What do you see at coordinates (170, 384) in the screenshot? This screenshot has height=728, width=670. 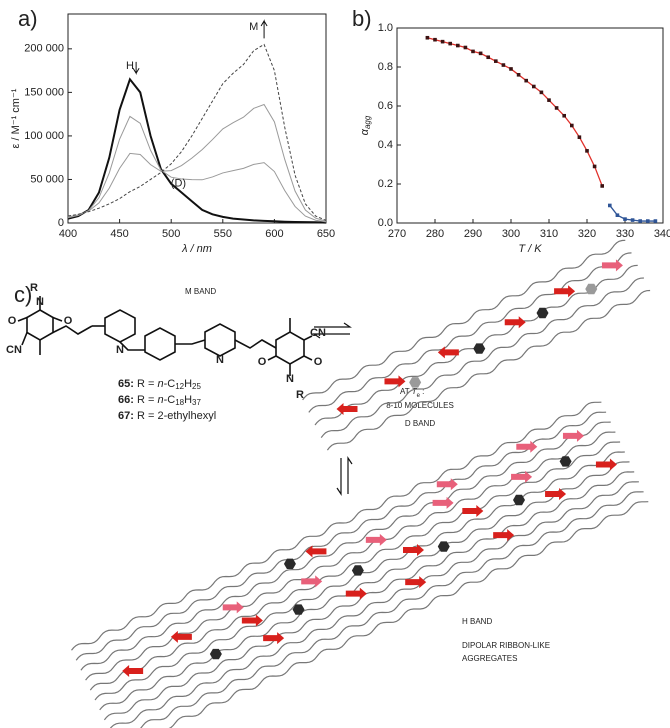 I see `formula-part: -C` at bounding box center [170, 384].